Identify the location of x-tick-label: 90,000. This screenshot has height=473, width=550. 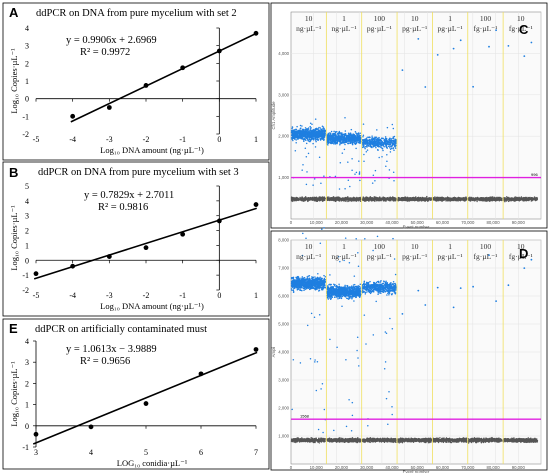
(519, 222).